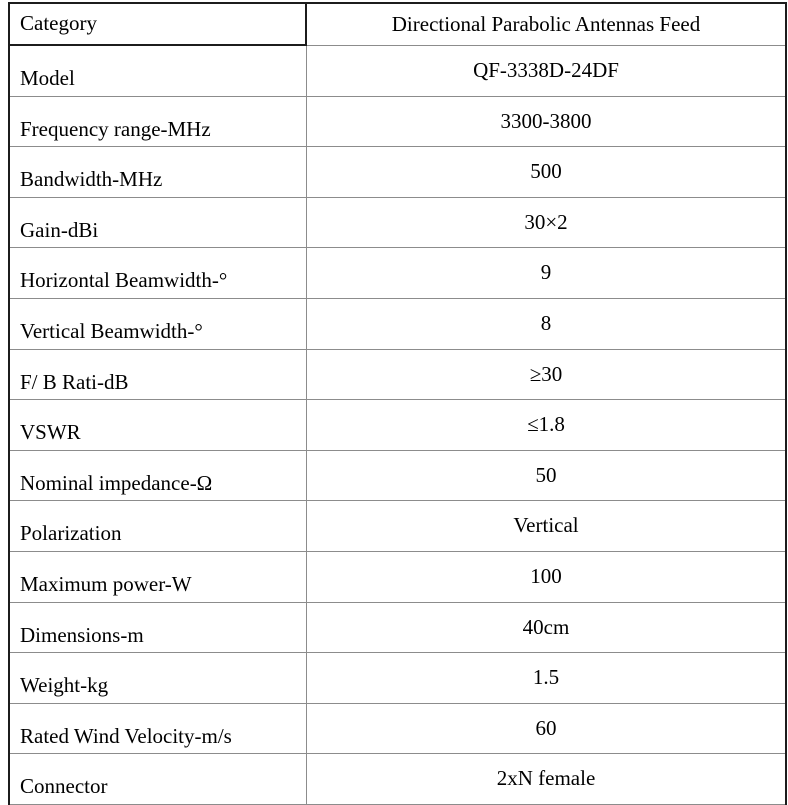 This screenshot has height=805, width=788. What do you see at coordinates (158, 425) in the screenshot?
I see `row-label: VSWR` at bounding box center [158, 425].